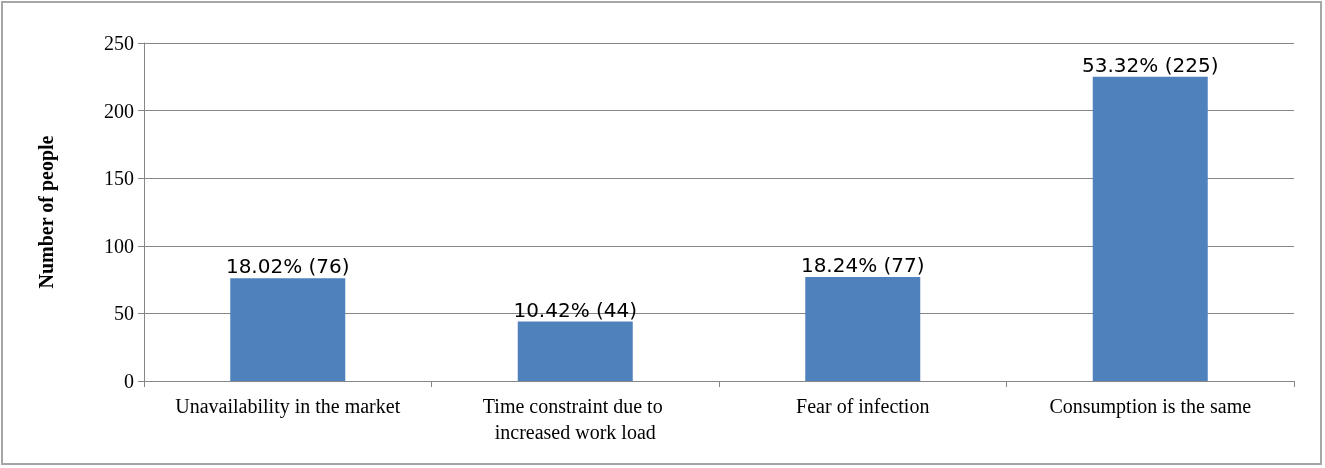 Image resolution: width=1325 pixels, height=468 pixels. What do you see at coordinates (575, 309) in the screenshot?
I see `data-label: 10.42% (44)` at bounding box center [575, 309].